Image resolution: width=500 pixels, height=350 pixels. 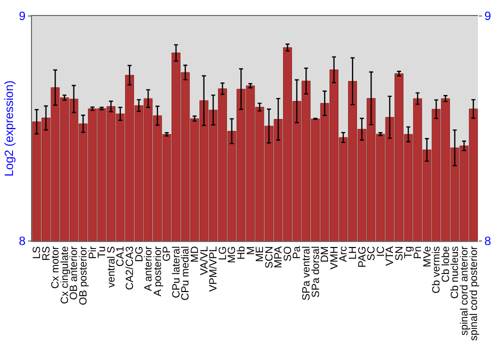 I want to click on y2-tick-label: 8, so click(x=488, y=241).